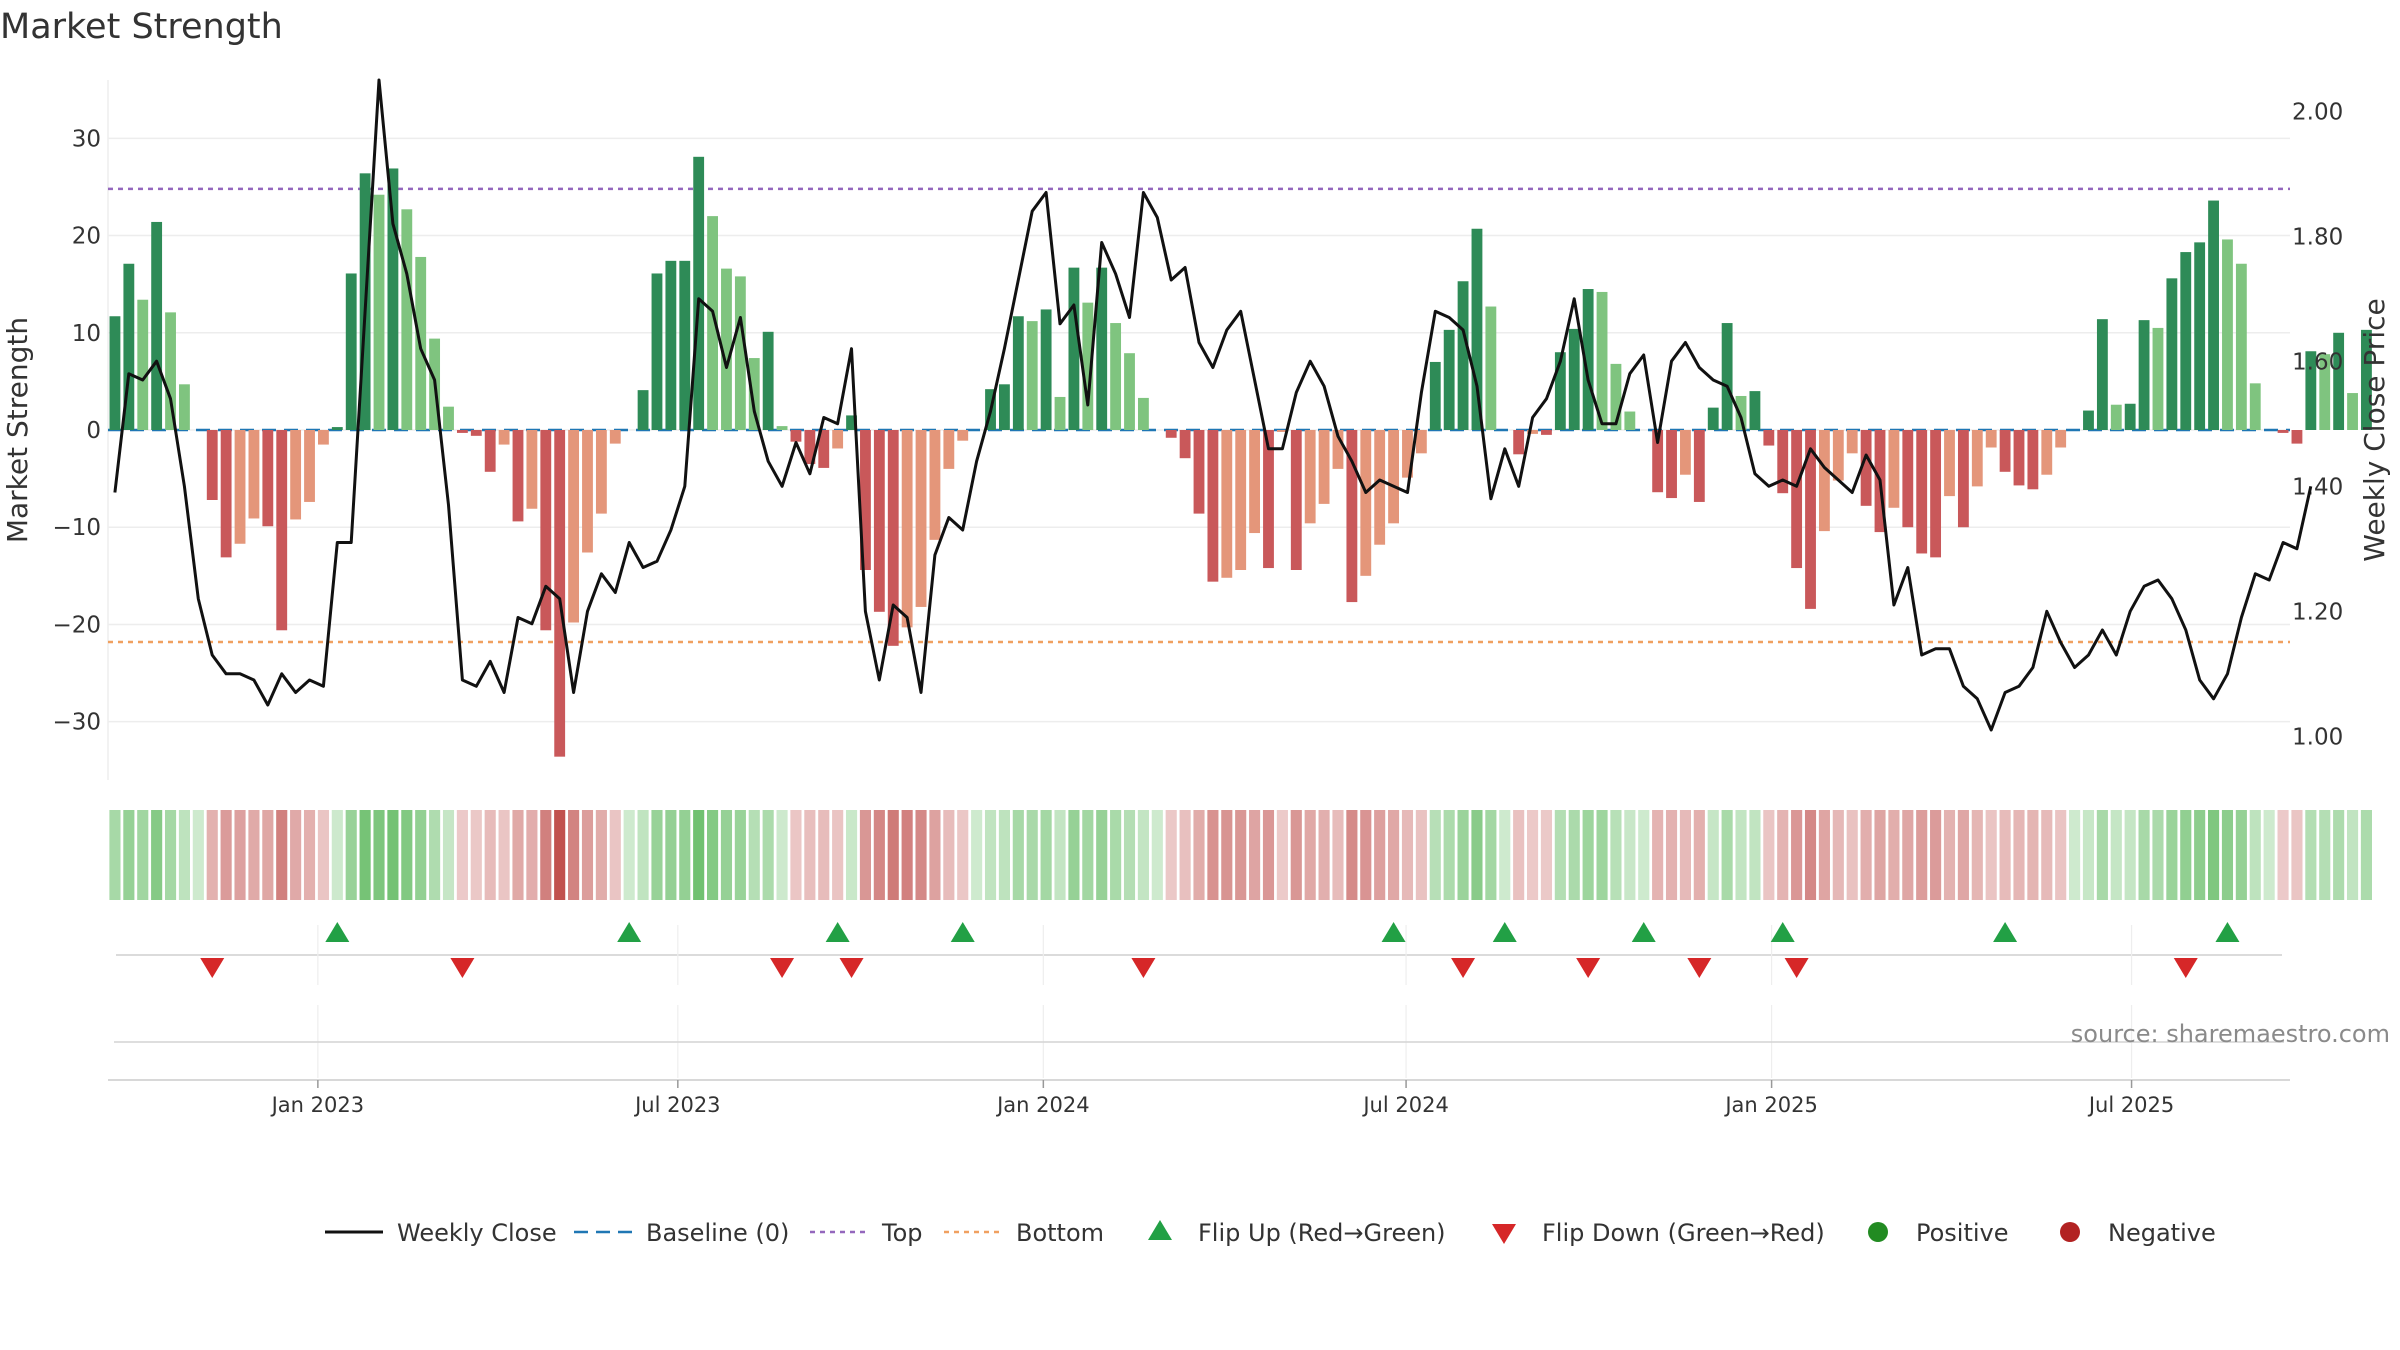 This screenshot has height=1350, width=2400. Describe the element at coordinates (2230, 1034) in the screenshot. I see `source-label: source: sharemaestro.com` at that location.